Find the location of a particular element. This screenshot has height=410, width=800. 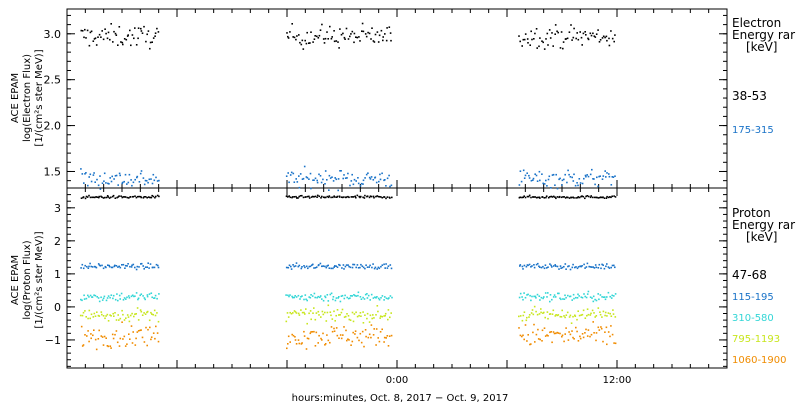

legend-title-line: Energy rar is located at coordinates (764, 35).